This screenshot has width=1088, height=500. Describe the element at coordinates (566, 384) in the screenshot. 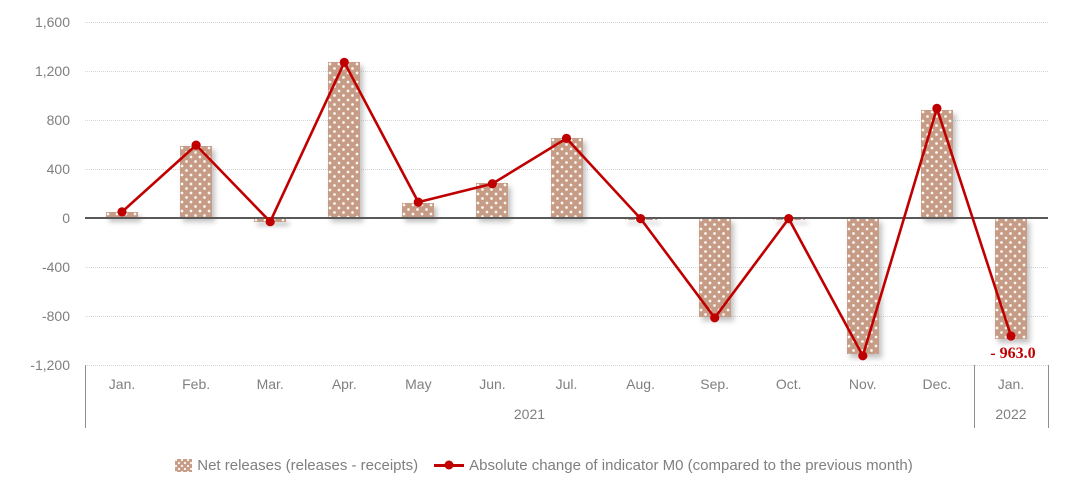

I see `x-tick-label: Jul.` at that location.